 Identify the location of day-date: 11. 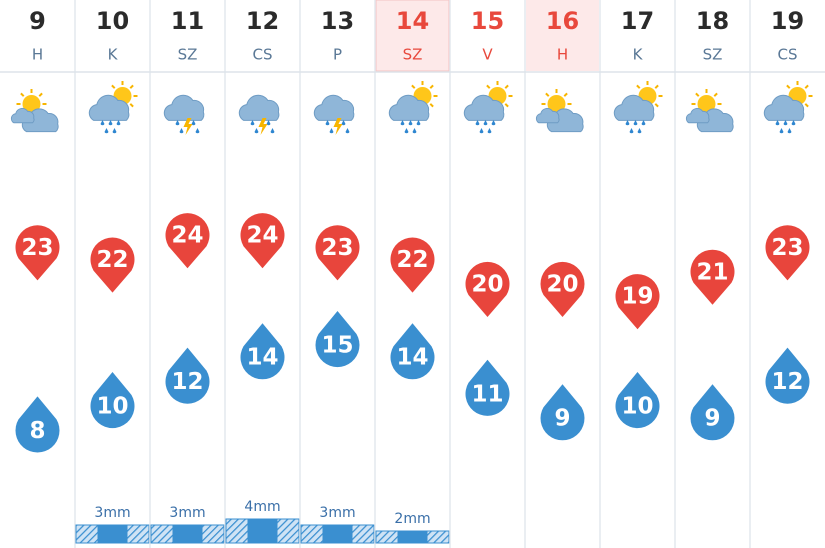
(187, 21).